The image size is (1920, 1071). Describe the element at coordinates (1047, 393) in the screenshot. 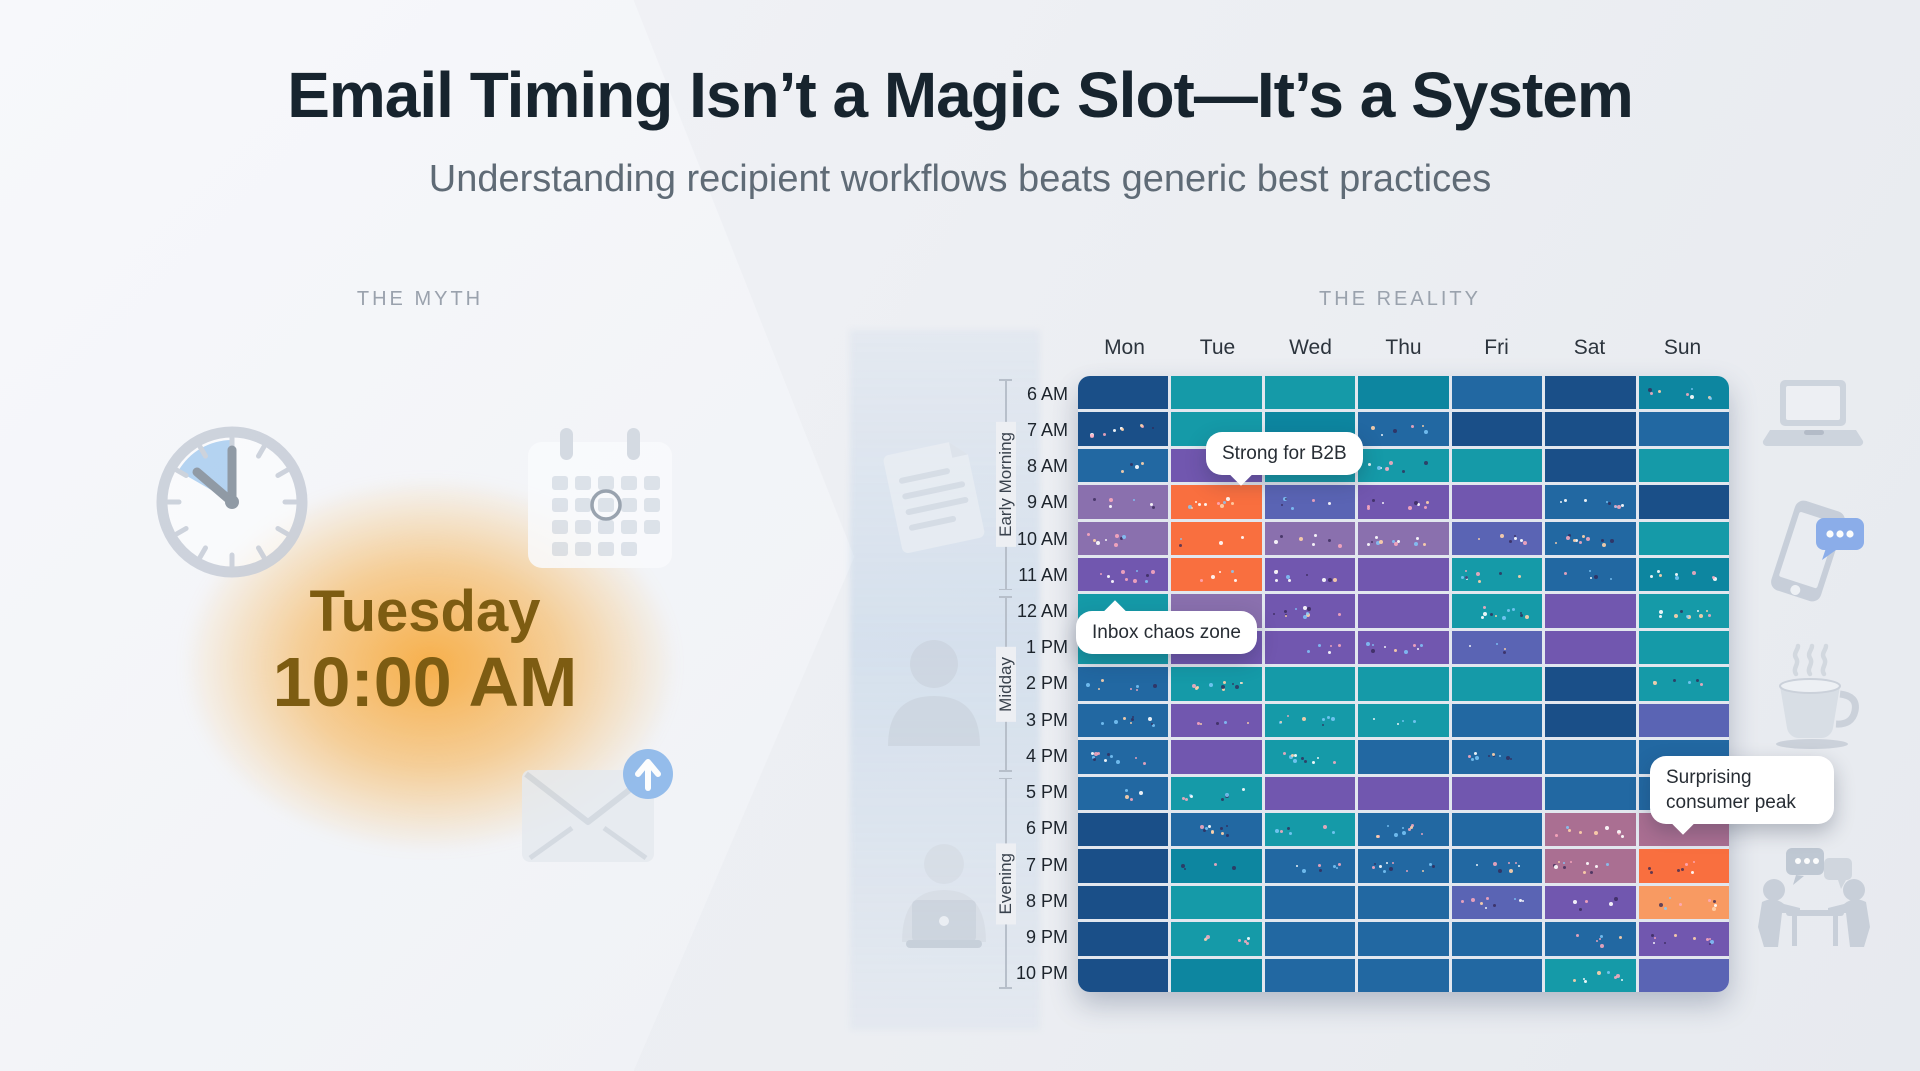

I see `row-label-6am: 6 AM` at that location.